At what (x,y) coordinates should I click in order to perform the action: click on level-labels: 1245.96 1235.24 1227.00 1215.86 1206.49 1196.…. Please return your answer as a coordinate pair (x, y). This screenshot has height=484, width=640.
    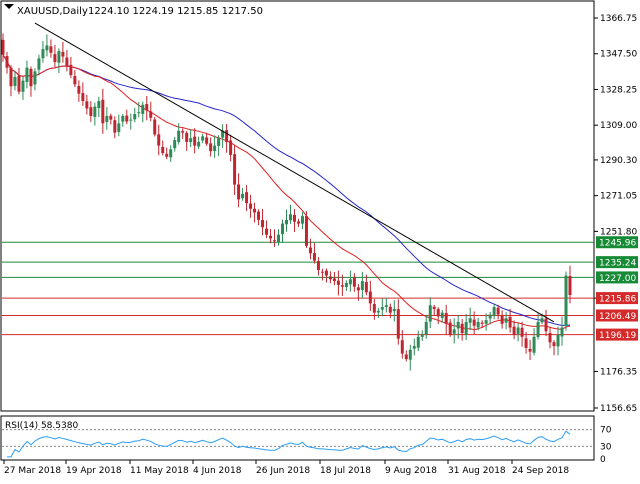
    Looking at the image, I should click on (617, 288).